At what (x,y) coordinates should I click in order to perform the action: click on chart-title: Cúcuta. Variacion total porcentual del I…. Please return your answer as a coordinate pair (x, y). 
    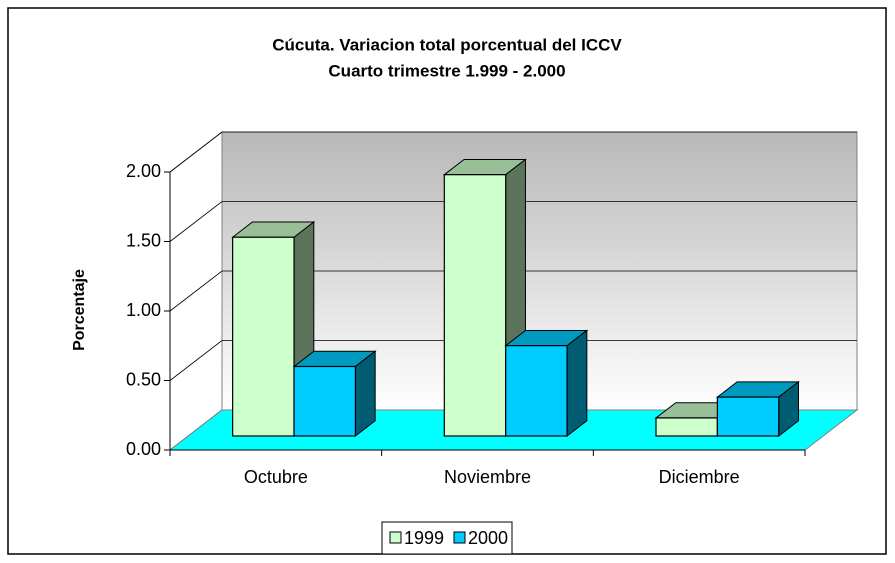
    Looking at the image, I should click on (447, 44).